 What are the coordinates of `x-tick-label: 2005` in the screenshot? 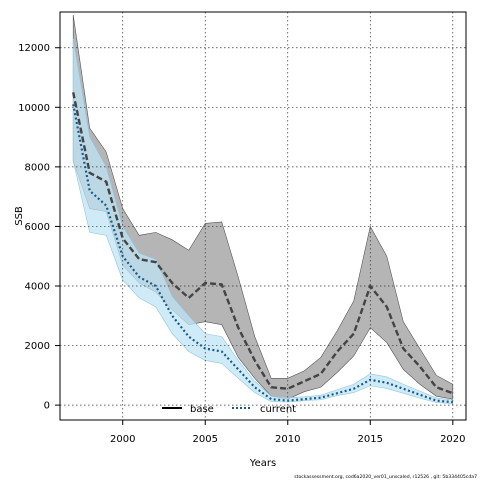 It's located at (205, 439).